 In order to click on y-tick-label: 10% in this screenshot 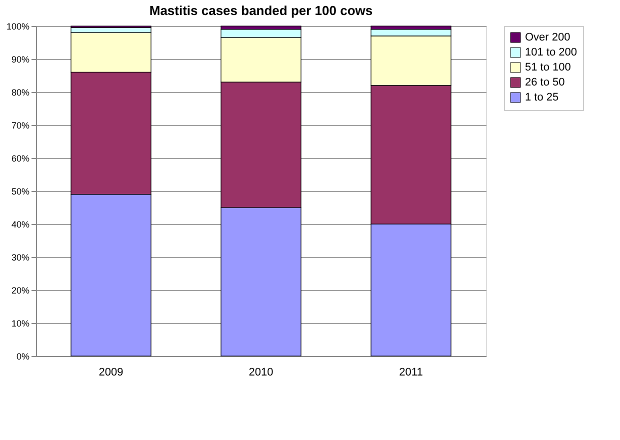, I will do `click(20, 323)`.